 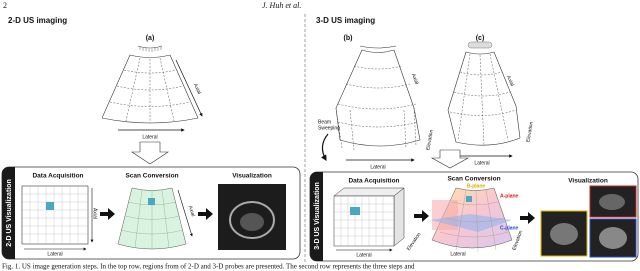 I want to click on plane-label: C-plane, so click(x=509, y=228).